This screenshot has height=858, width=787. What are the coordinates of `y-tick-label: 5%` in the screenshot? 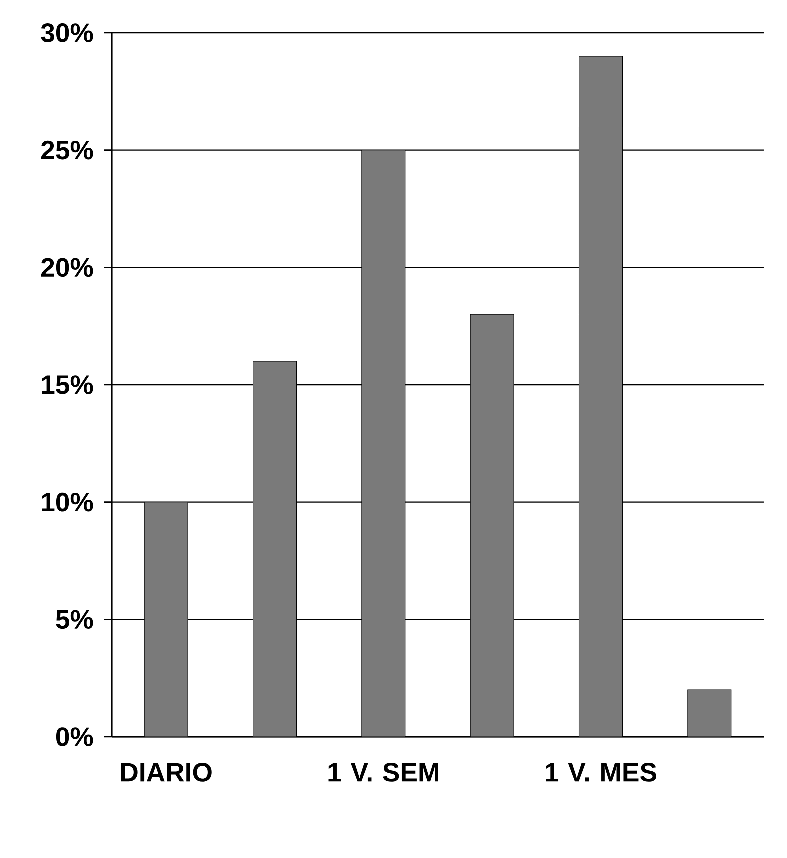 It's located at (75, 620).